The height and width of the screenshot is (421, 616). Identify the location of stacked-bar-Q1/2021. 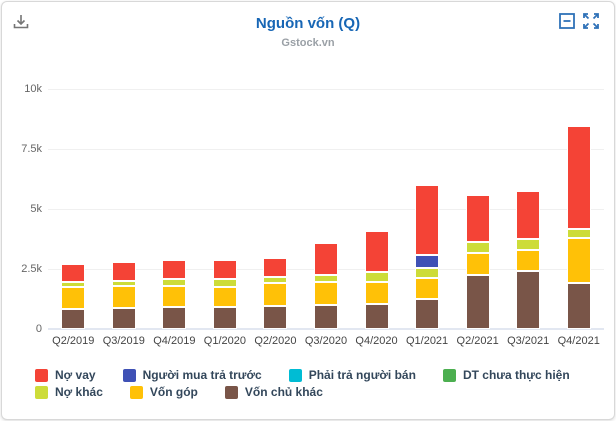
(427, 257).